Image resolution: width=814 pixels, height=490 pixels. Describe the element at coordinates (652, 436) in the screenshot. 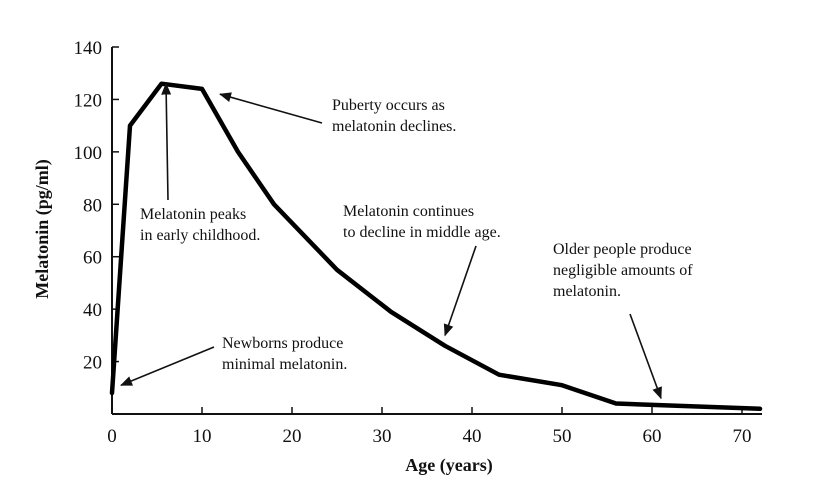

I see `x-tick-label: 60` at that location.